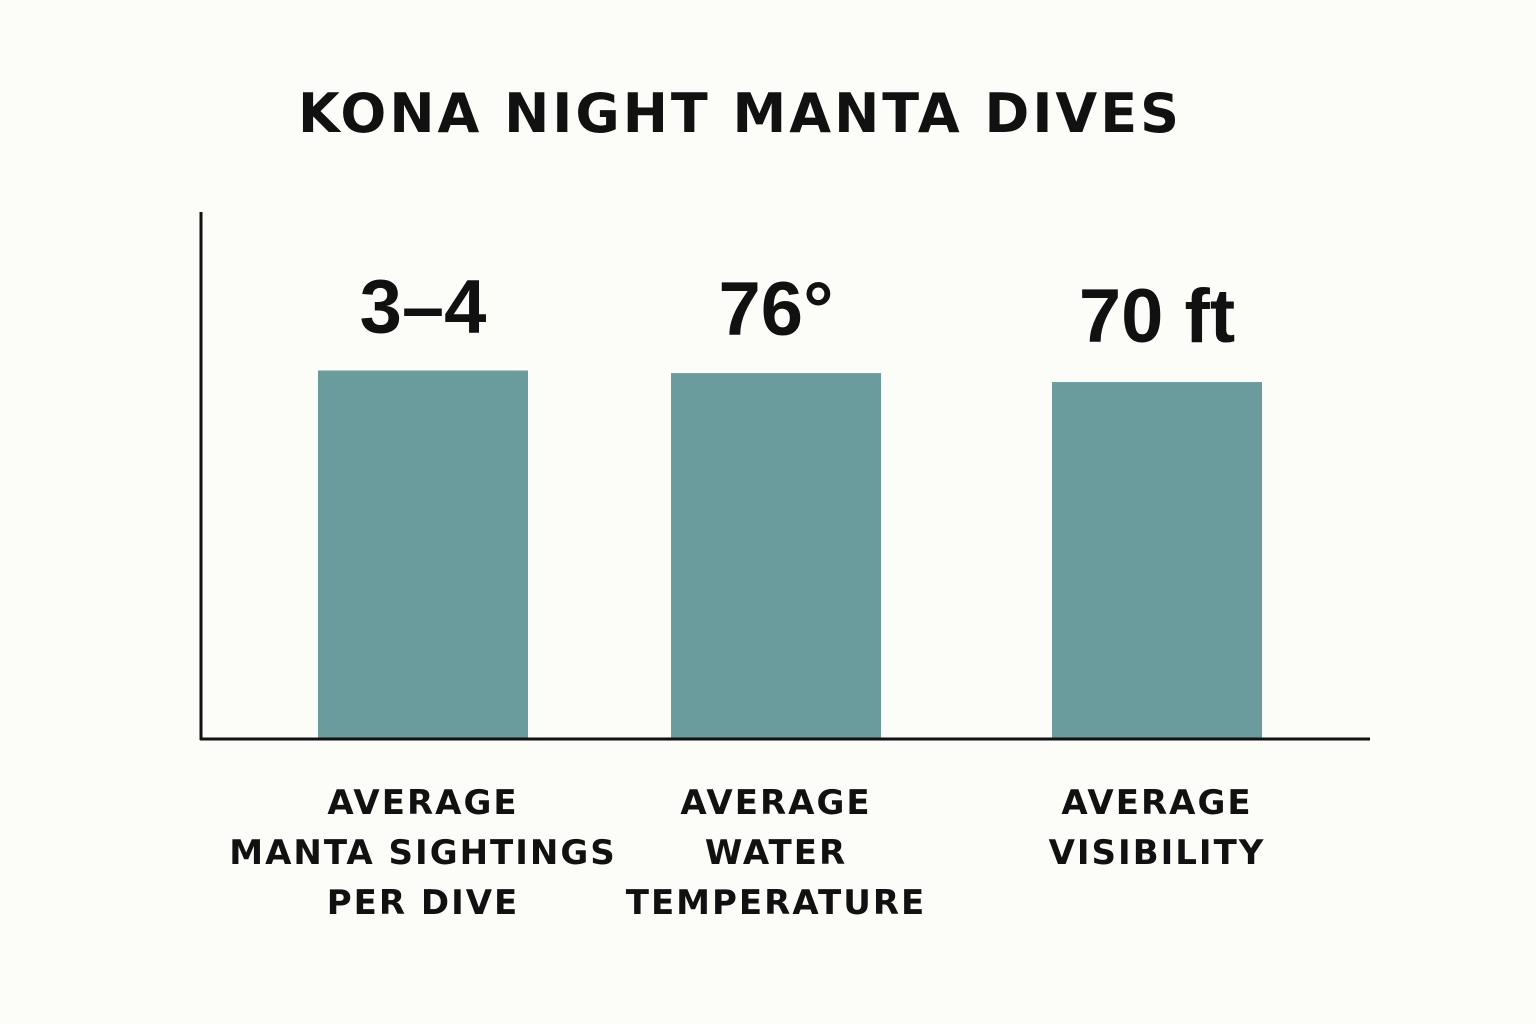 Image resolution: width=1536 pixels, height=1024 pixels. What do you see at coordinates (1157, 828) in the screenshot?
I see `category-label-visibility: AVERAGE VISIBILITY` at bounding box center [1157, 828].